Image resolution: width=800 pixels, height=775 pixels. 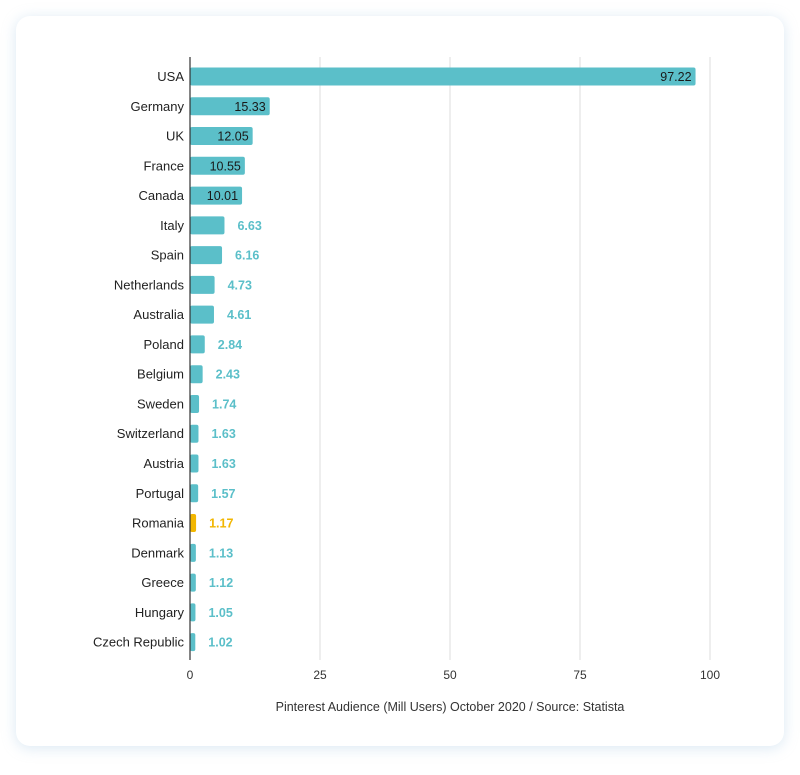 What do you see at coordinates (223, 494) in the screenshot?
I see `value-label: 1.57` at bounding box center [223, 494].